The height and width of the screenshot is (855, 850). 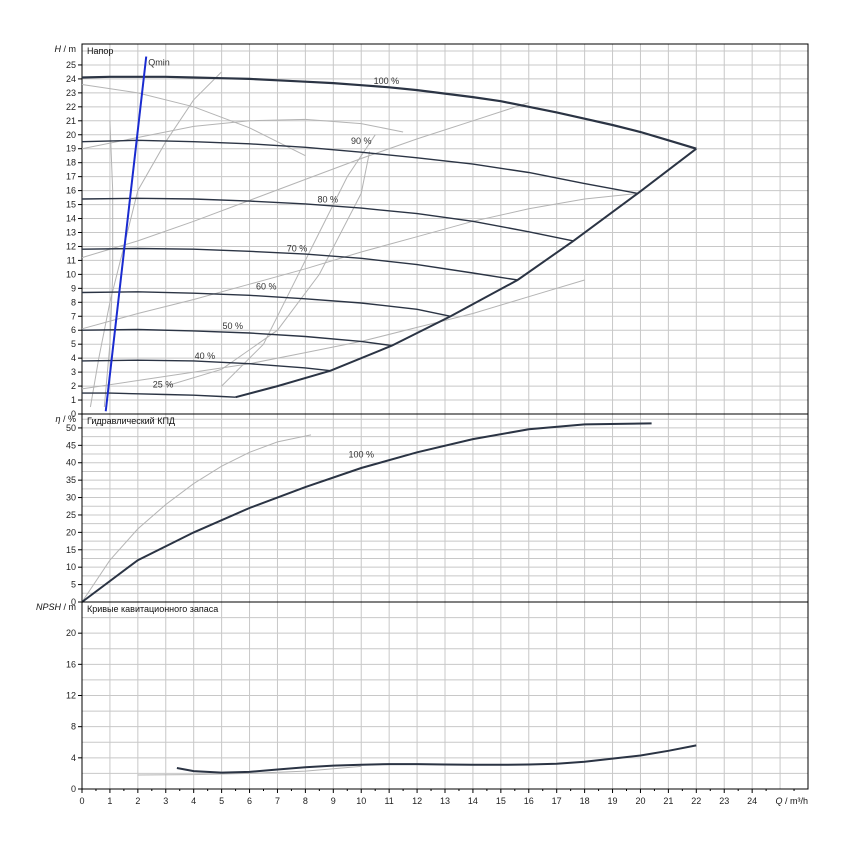 What do you see at coordinates (613, 801) in the screenshot?
I see `x-tick-label: 19` at bounding box center [613, 801].